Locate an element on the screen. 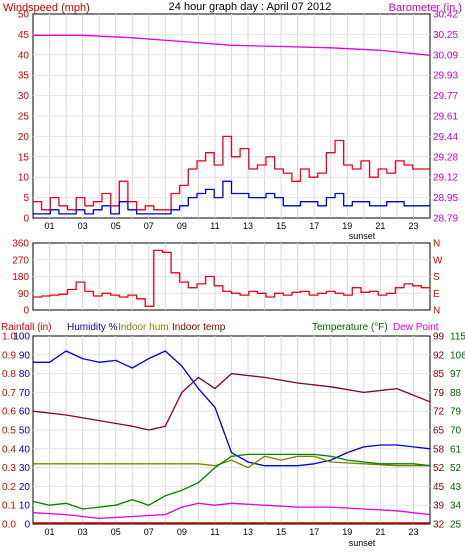  y4-tick-label: 115 is located at coordinates (457, 337).